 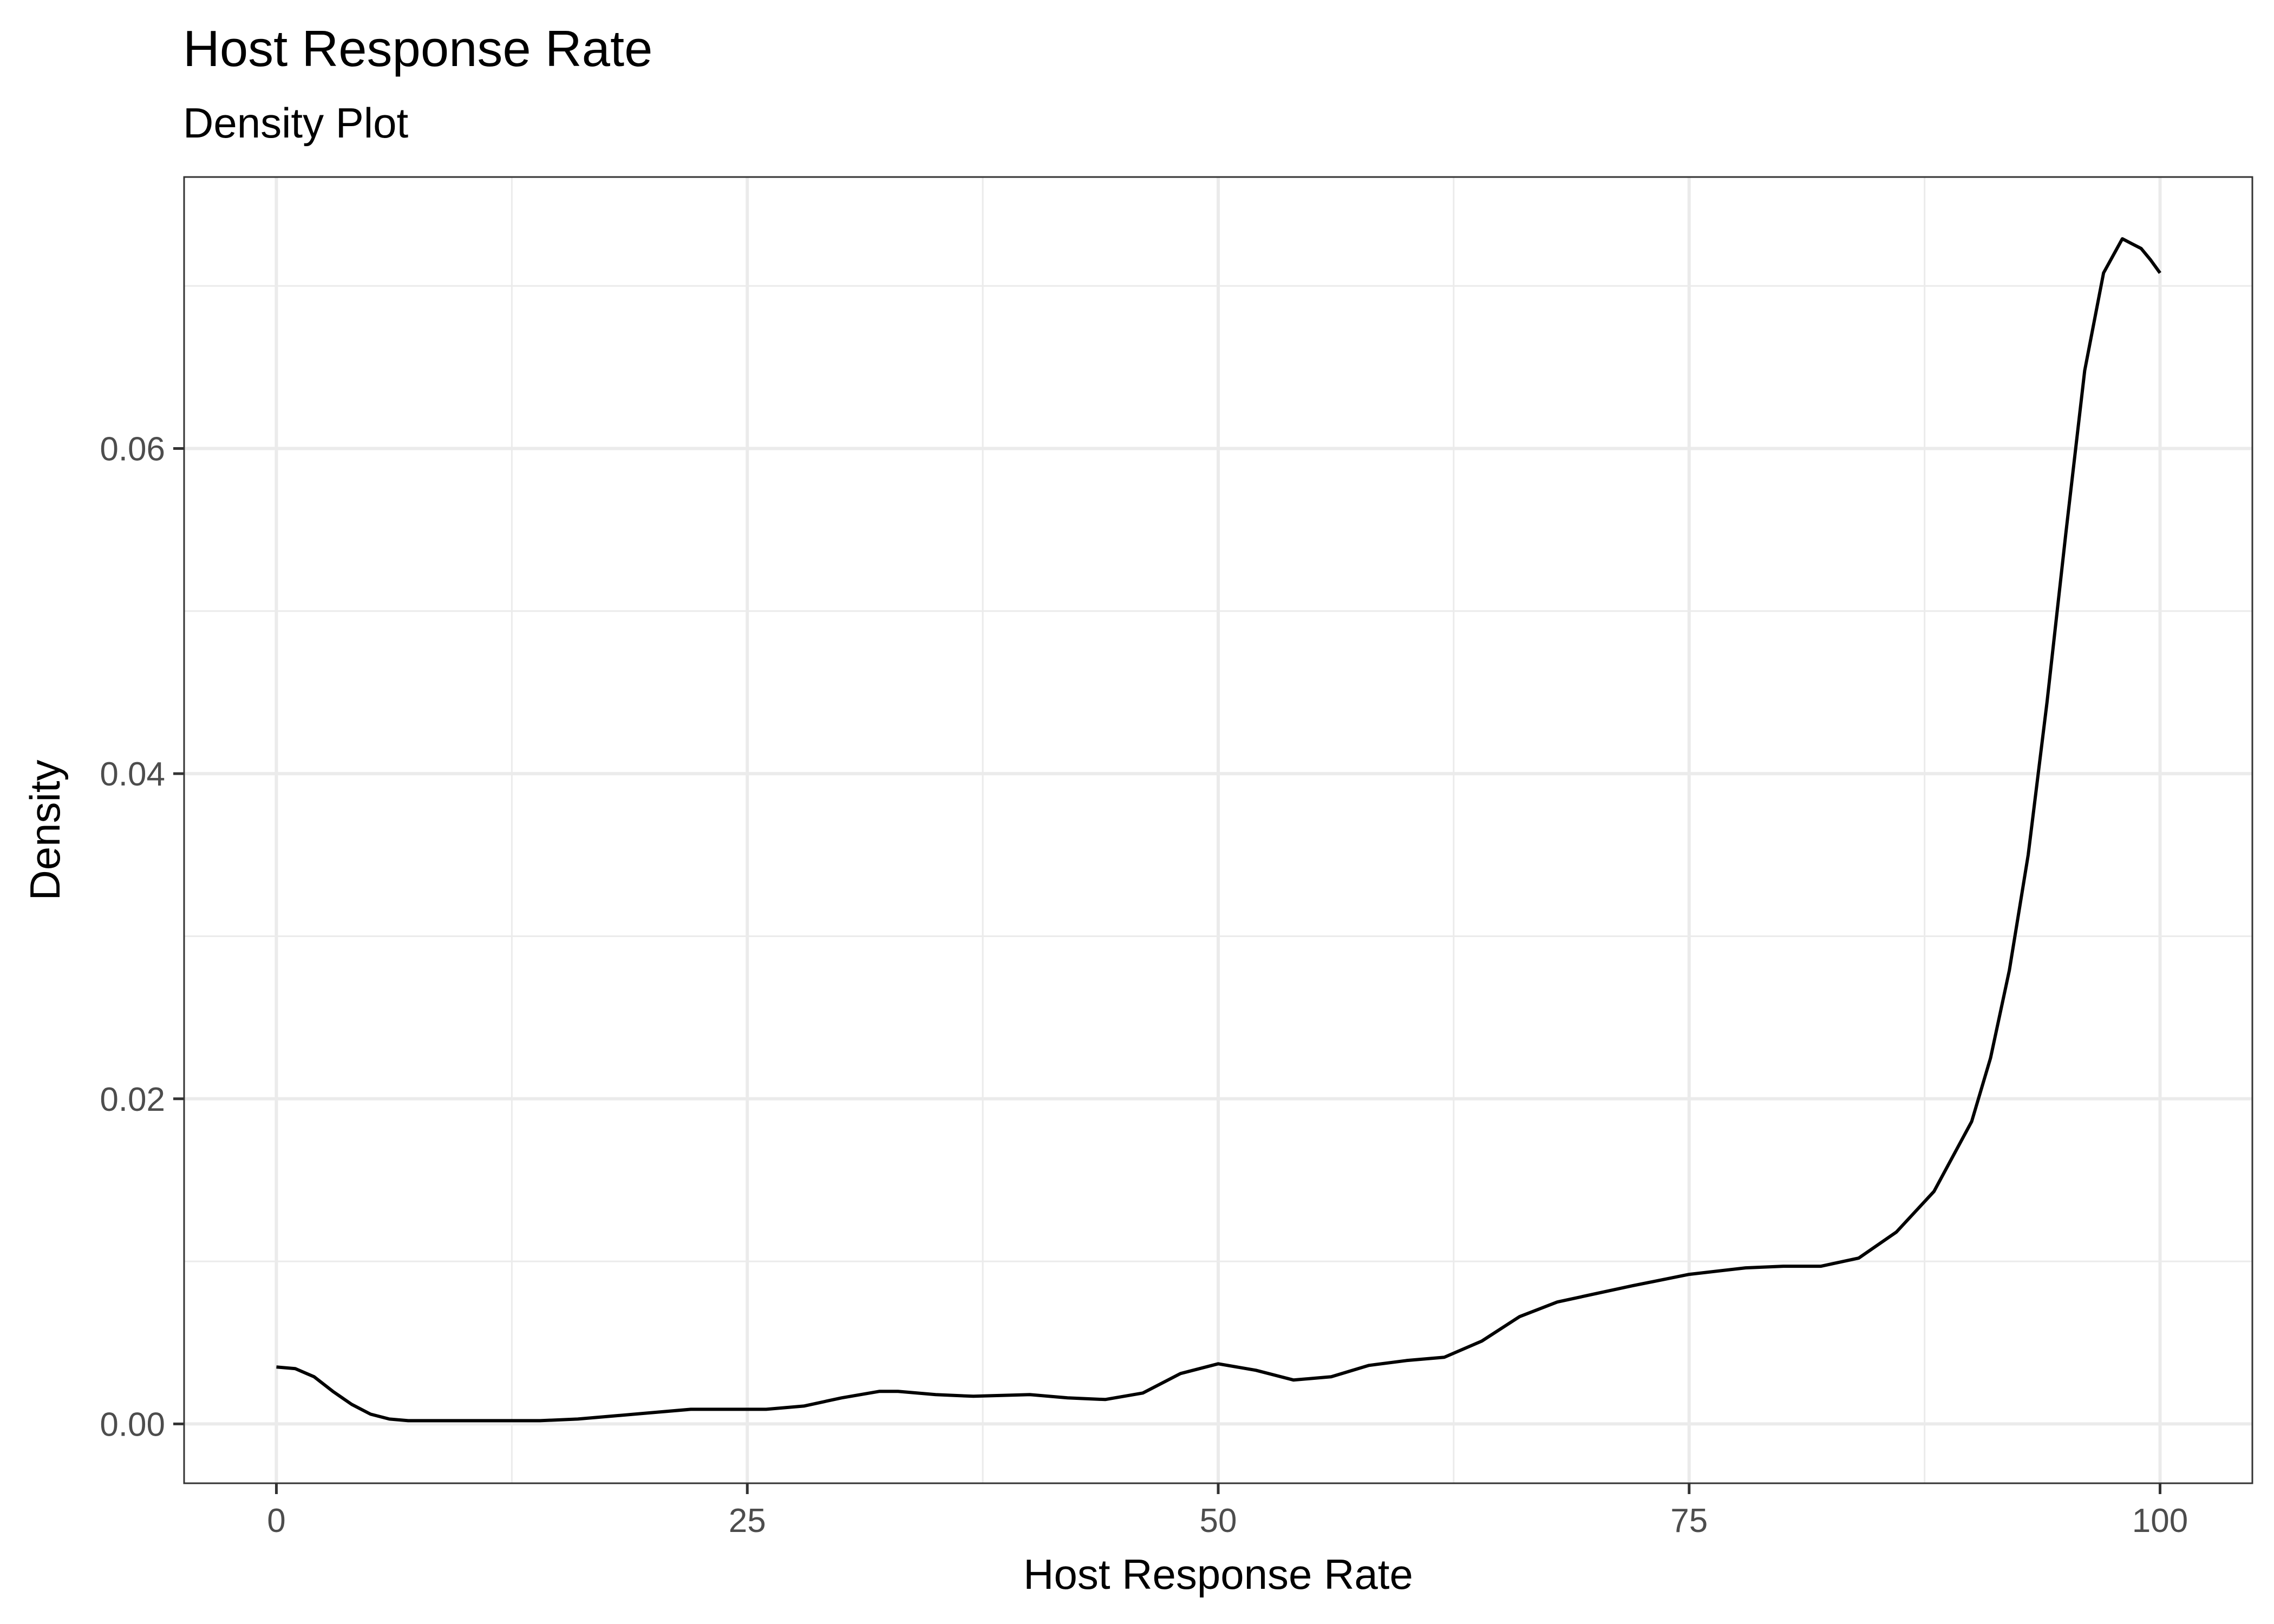 What do you see at coordinates (1689, 1521) in the screenshot?
I see `x-tick-label: 75` at bounding box center [1689, 1521].